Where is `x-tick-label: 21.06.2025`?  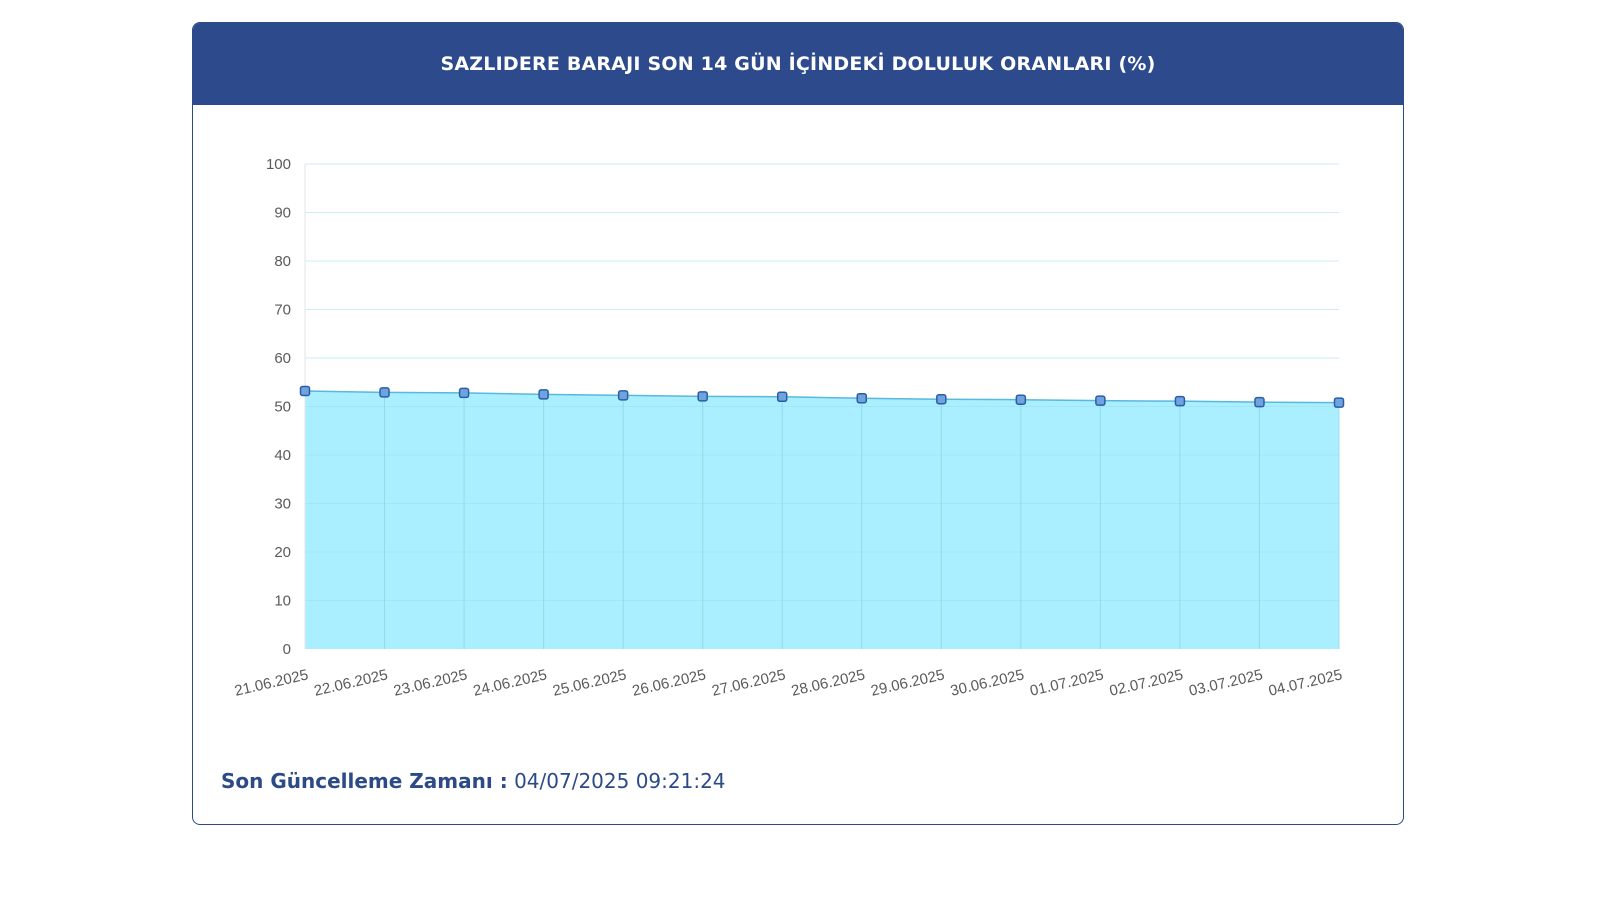 x-tick-label: 21.06.2025 is located at coordinates (271, 682).